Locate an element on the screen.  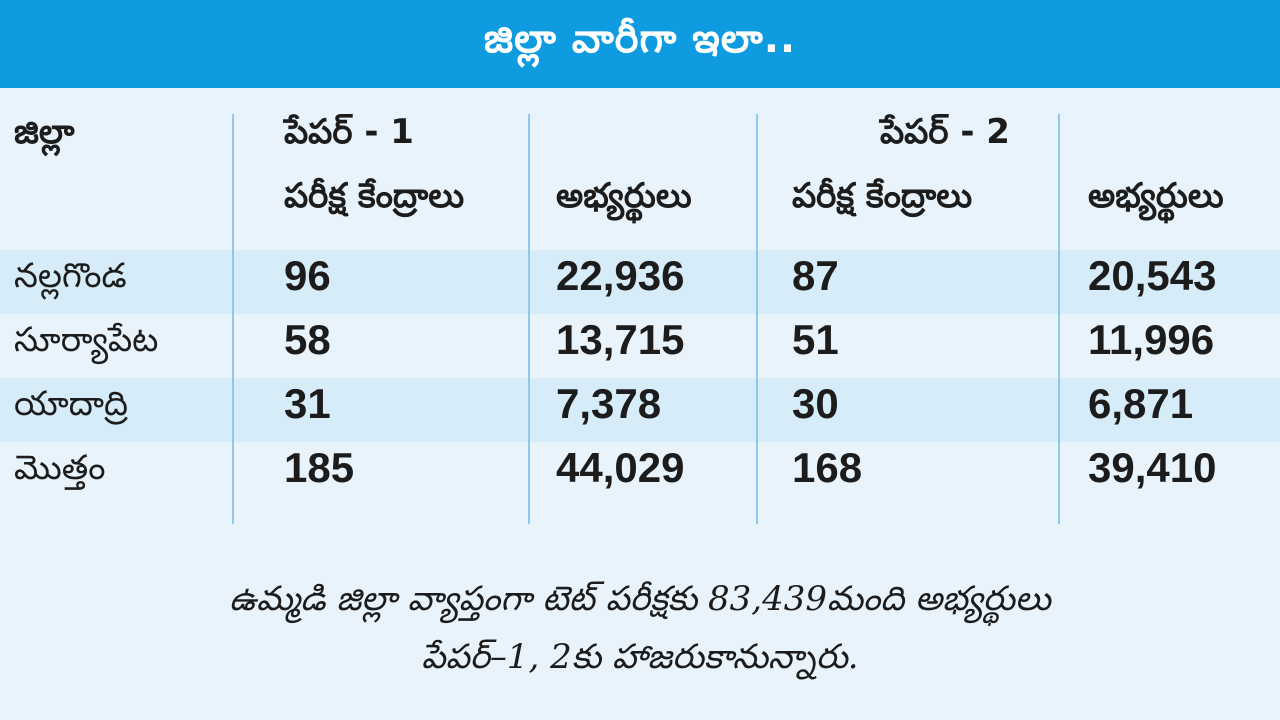
header-p1-centers: పరీక్ష కేంద్రాలు is located at coordinates (374, 196).